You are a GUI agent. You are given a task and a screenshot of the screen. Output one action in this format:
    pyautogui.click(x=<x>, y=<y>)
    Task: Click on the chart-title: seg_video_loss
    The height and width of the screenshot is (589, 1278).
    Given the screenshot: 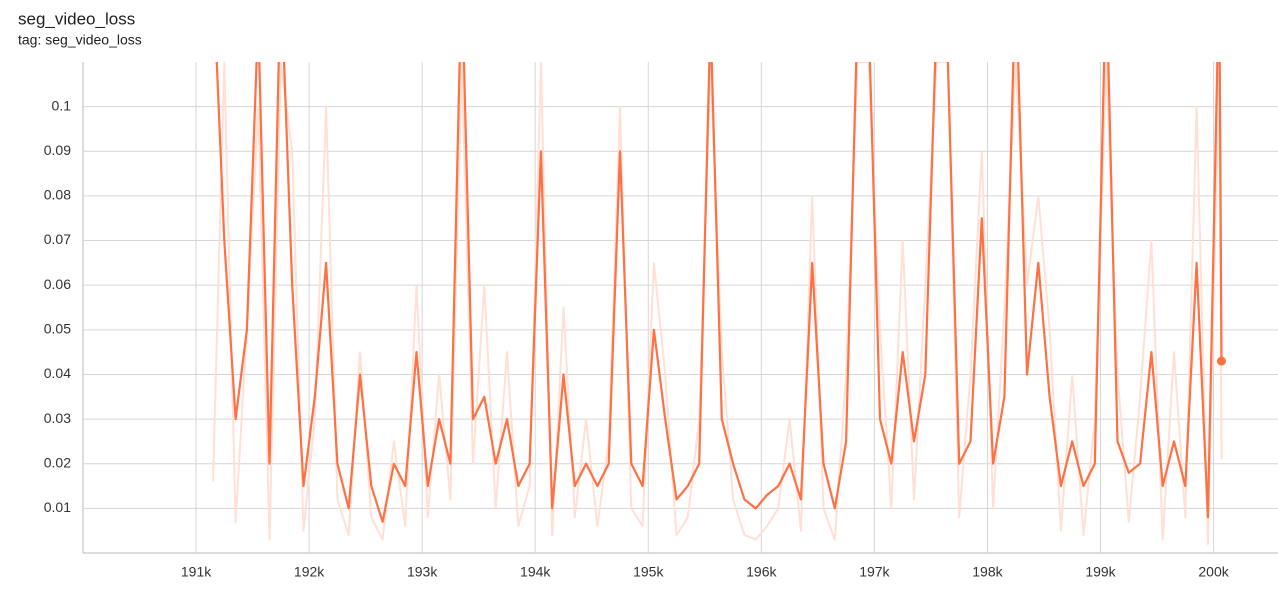 What is the action you would take?
    pyautogui.click(x=76, y=18)
    